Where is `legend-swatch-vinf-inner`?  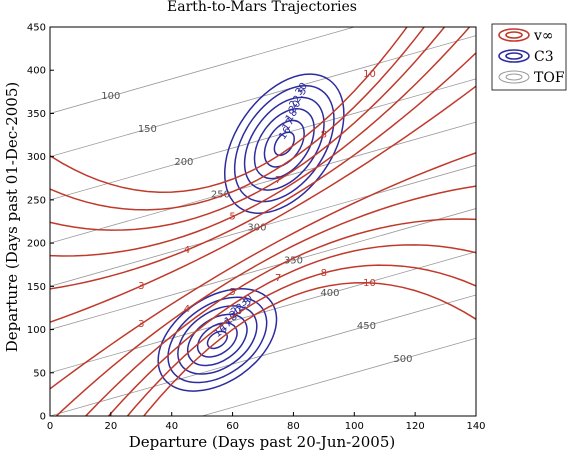 legend-swatch-vinf-inner is located at coordinates (514, 35).